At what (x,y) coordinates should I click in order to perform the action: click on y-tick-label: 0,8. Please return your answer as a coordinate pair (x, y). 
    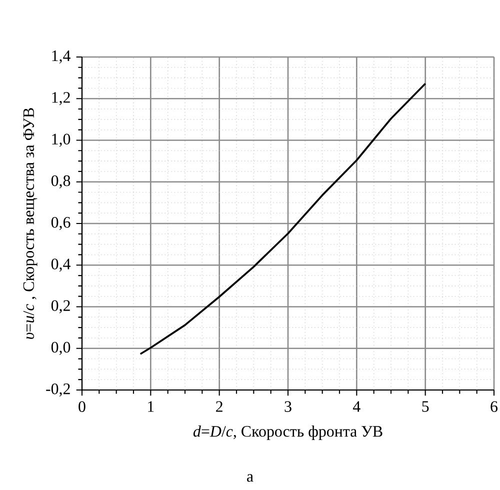
    Looking at the image, I should click on (60, 181).